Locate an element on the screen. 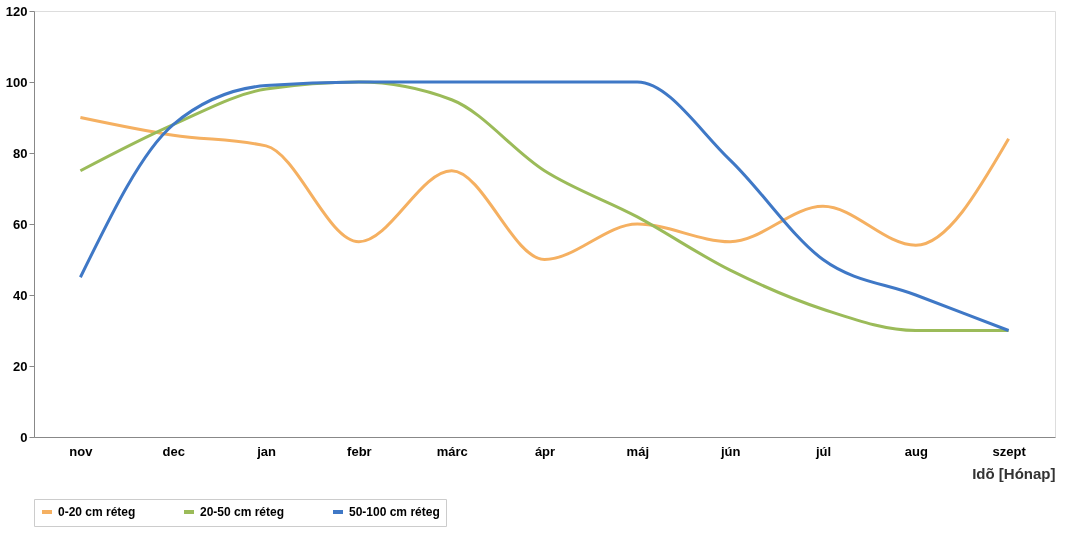  x-axis-title: Idõ [Hónap] is located at coordinates (1014, 473).